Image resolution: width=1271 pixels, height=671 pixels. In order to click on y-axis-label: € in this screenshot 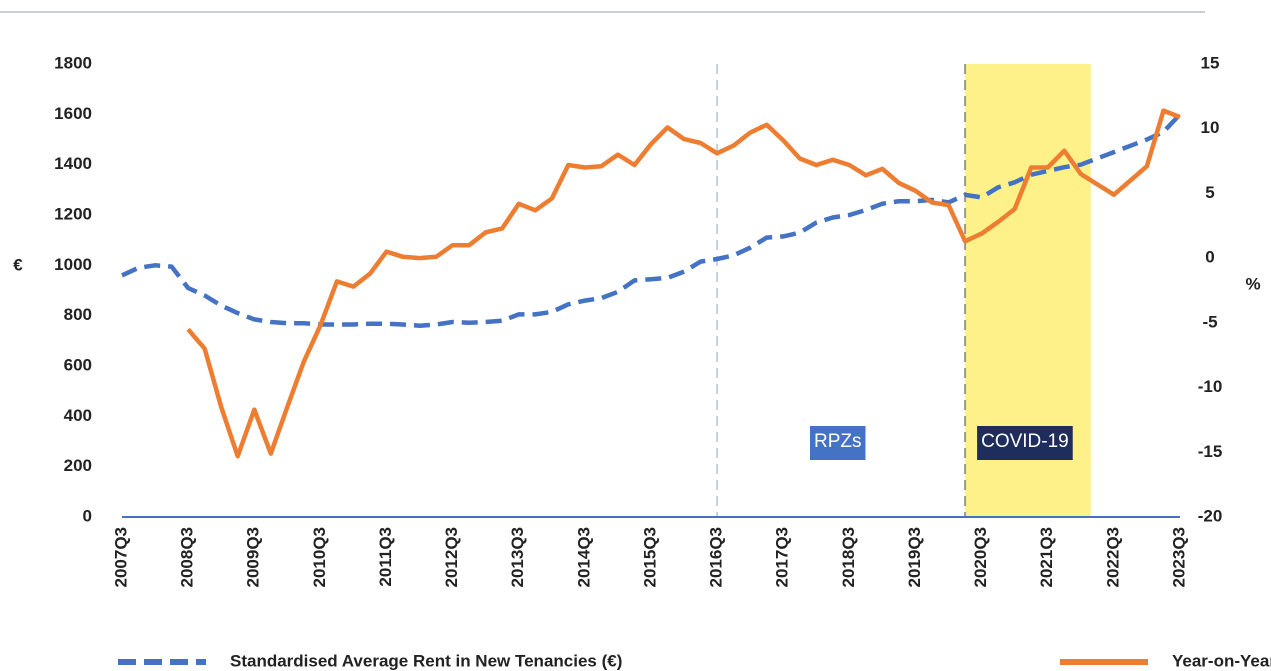, I will do `click(18, 264)`.